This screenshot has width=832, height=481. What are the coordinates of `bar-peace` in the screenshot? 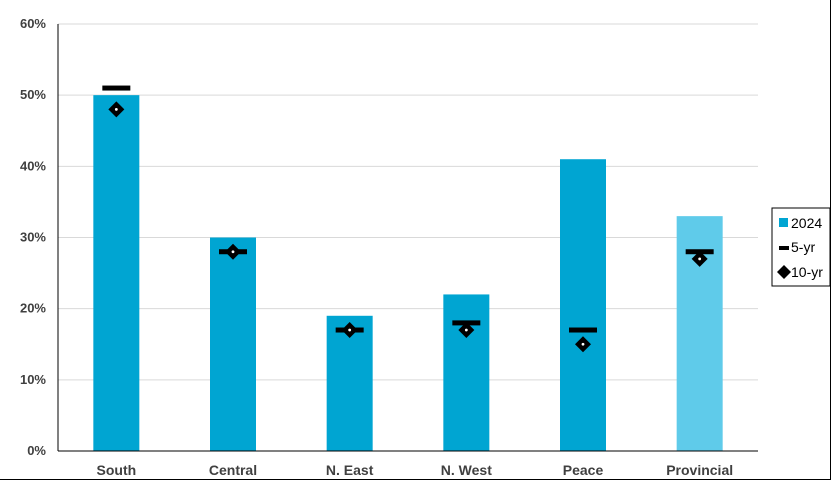 It's located at (583, 305).